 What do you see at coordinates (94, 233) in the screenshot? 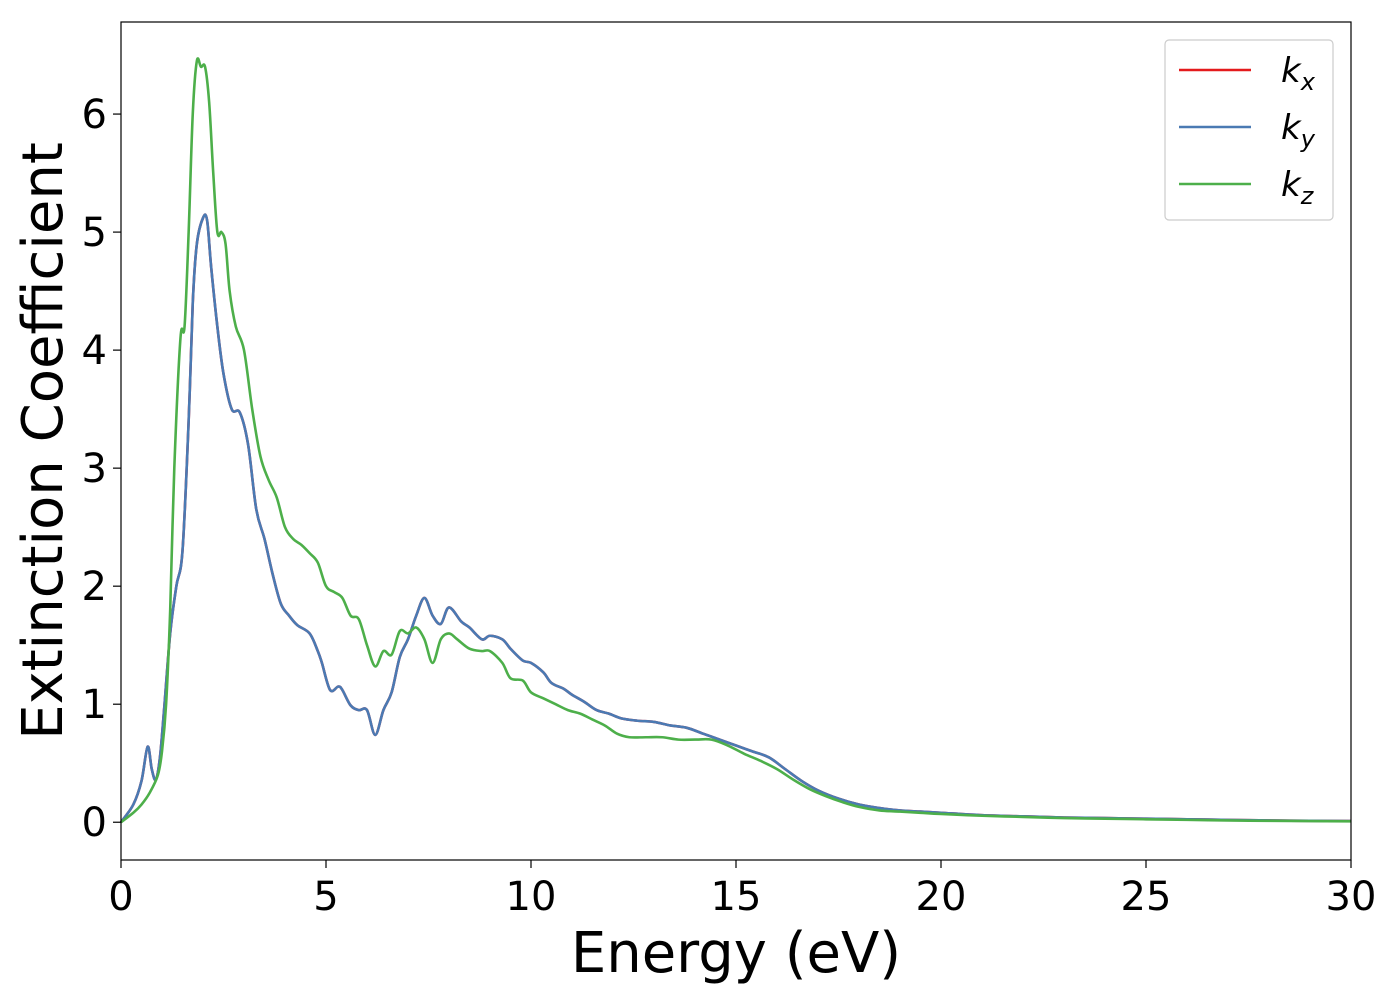
I see `y-tick-label: 5` at bounding box center [94, 233].